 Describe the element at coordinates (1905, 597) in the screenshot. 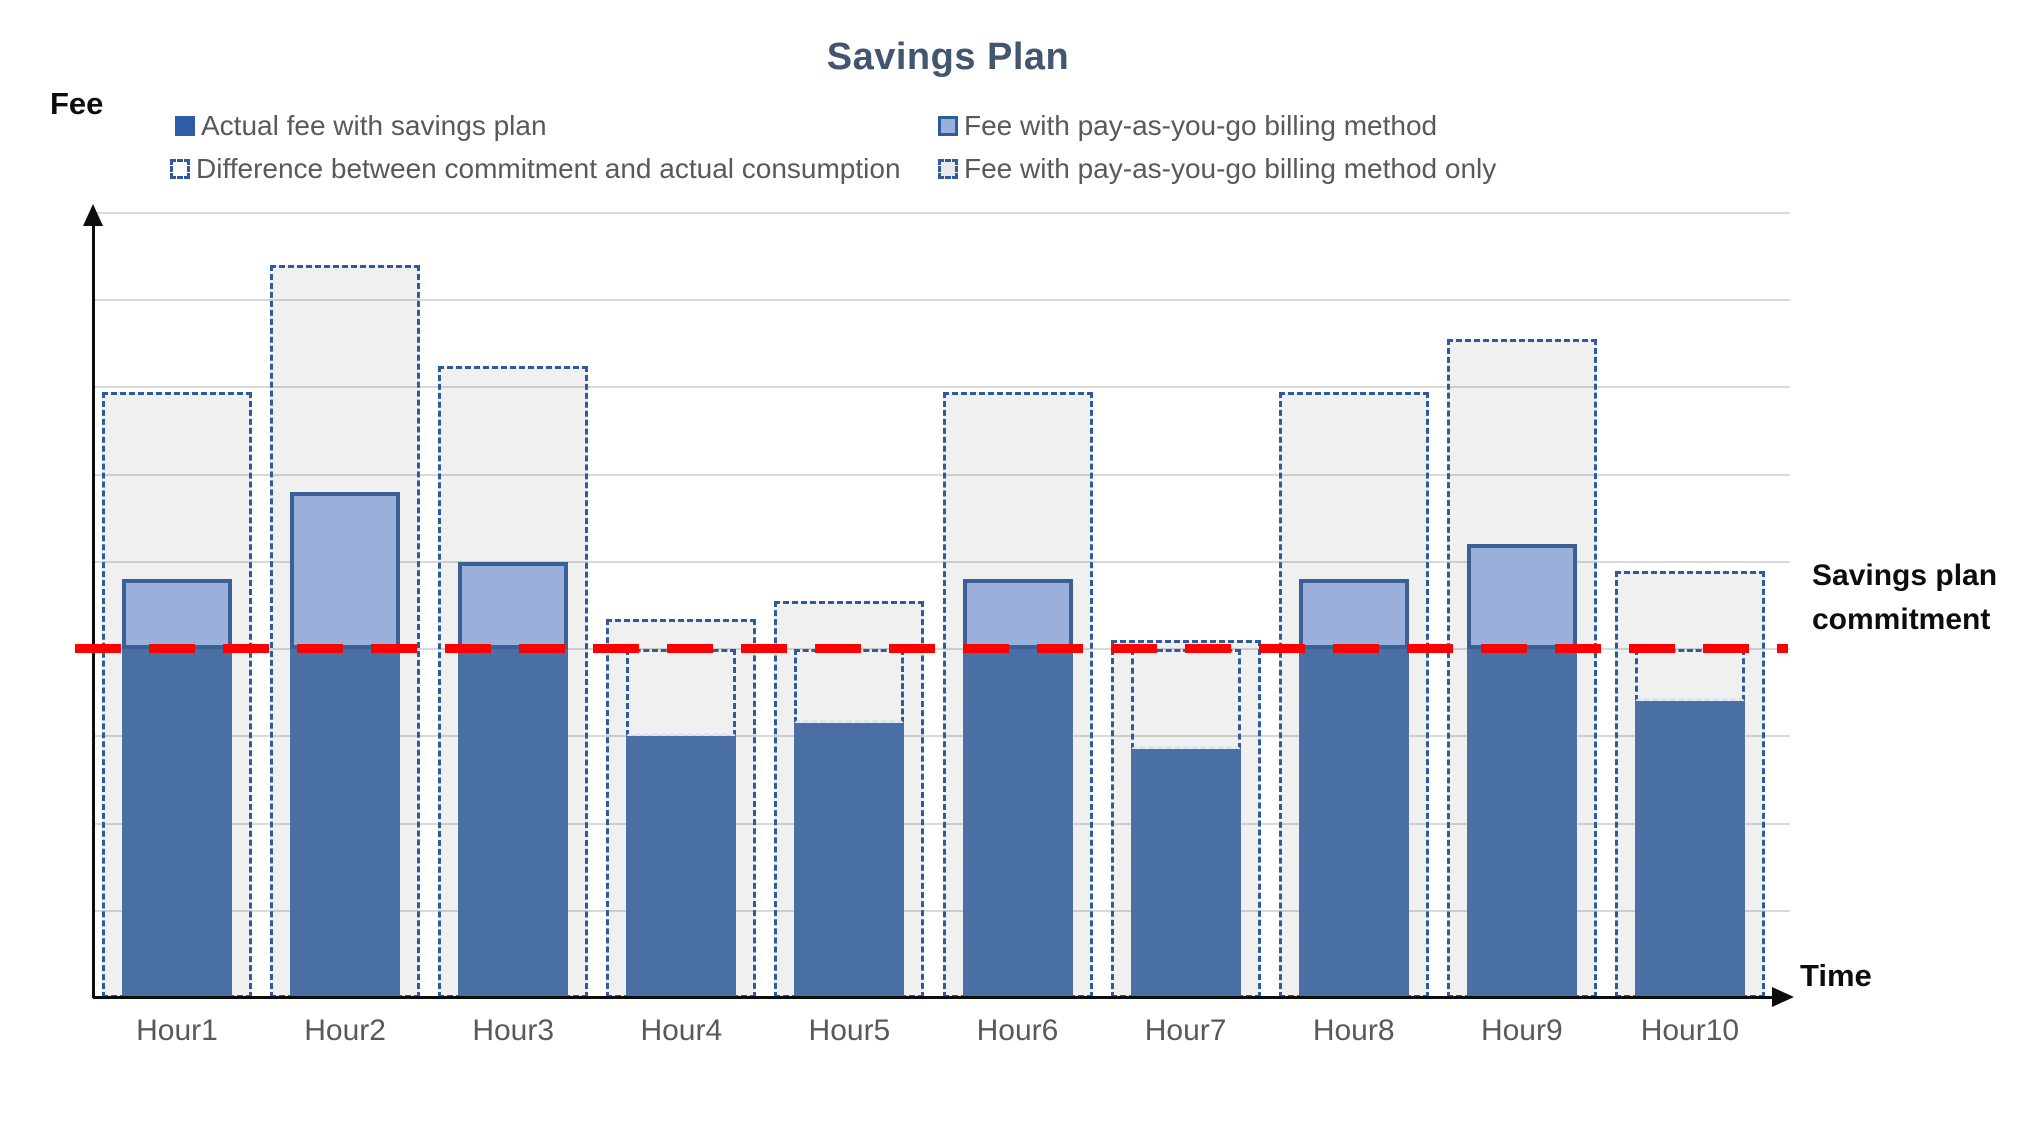

I see `commitment-label: Savings plan commitment` at that location.